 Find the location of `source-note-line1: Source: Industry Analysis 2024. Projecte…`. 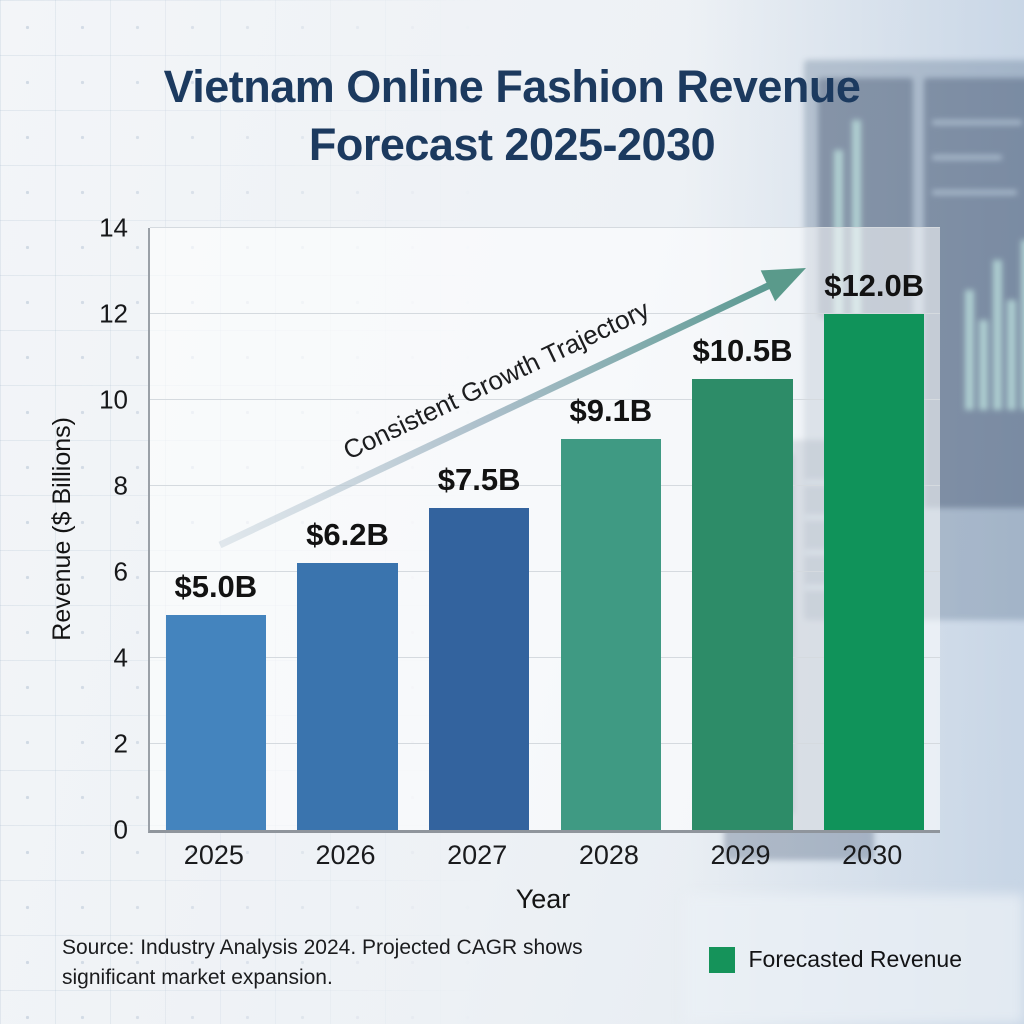

source-note-line1: Source: Industry Analysis 2024. Projecte… is located at coordinates (322, 947).